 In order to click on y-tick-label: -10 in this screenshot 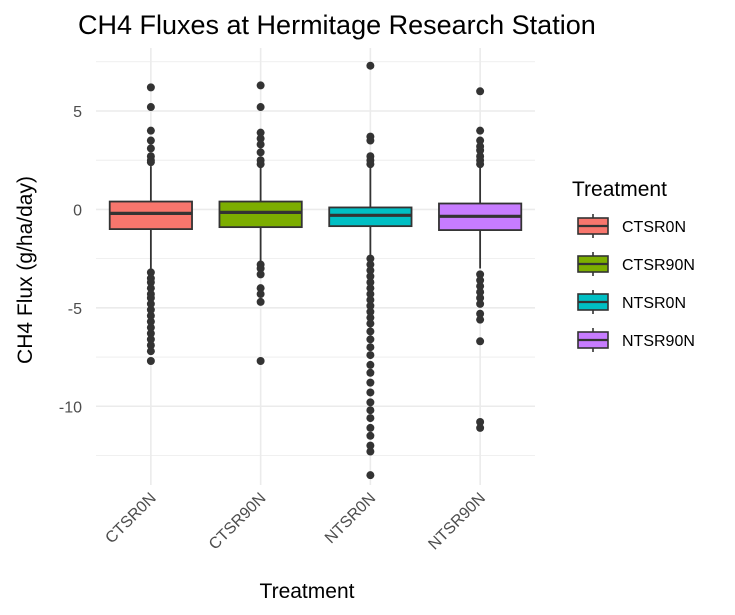, I will do `click(70, 407)`.